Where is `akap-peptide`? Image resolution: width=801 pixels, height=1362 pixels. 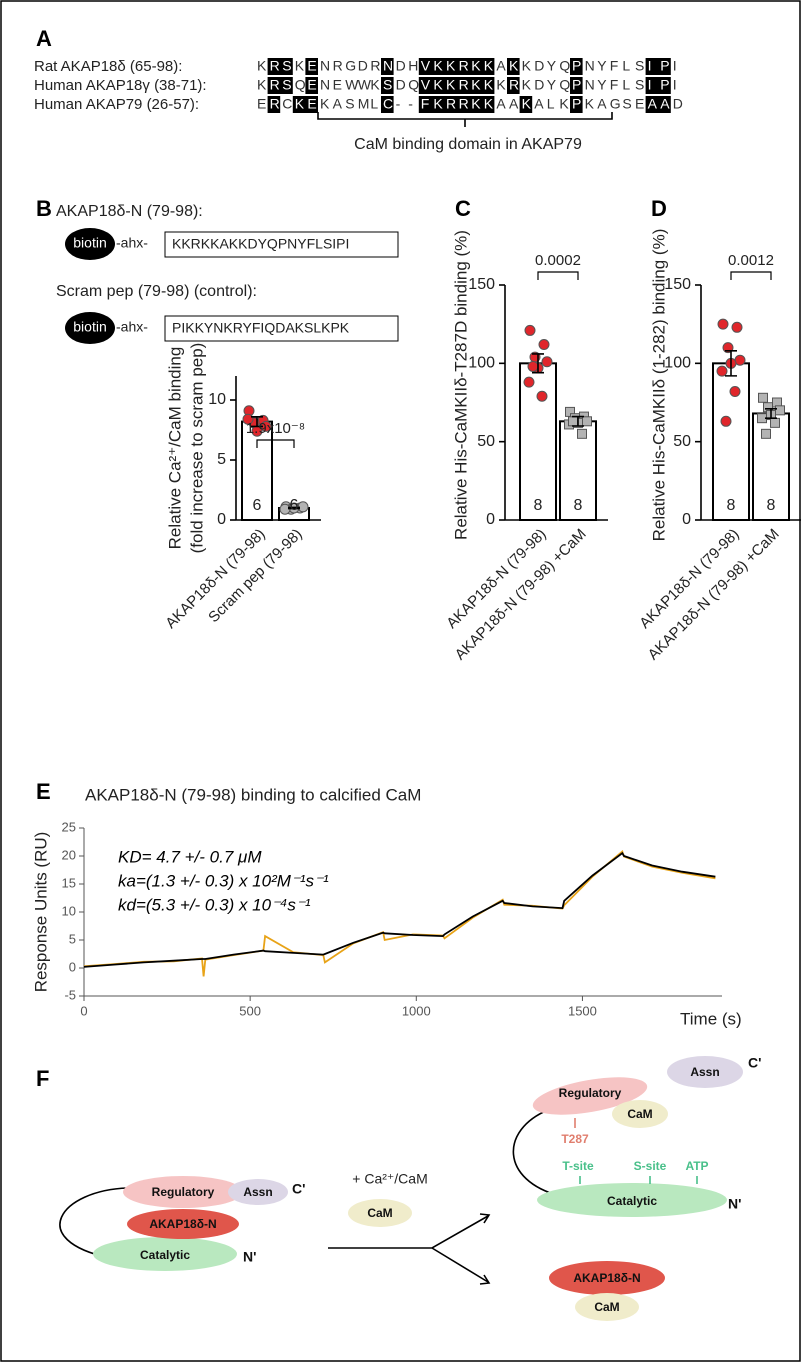 akap-peptide is located at coordinates (607, 1278).